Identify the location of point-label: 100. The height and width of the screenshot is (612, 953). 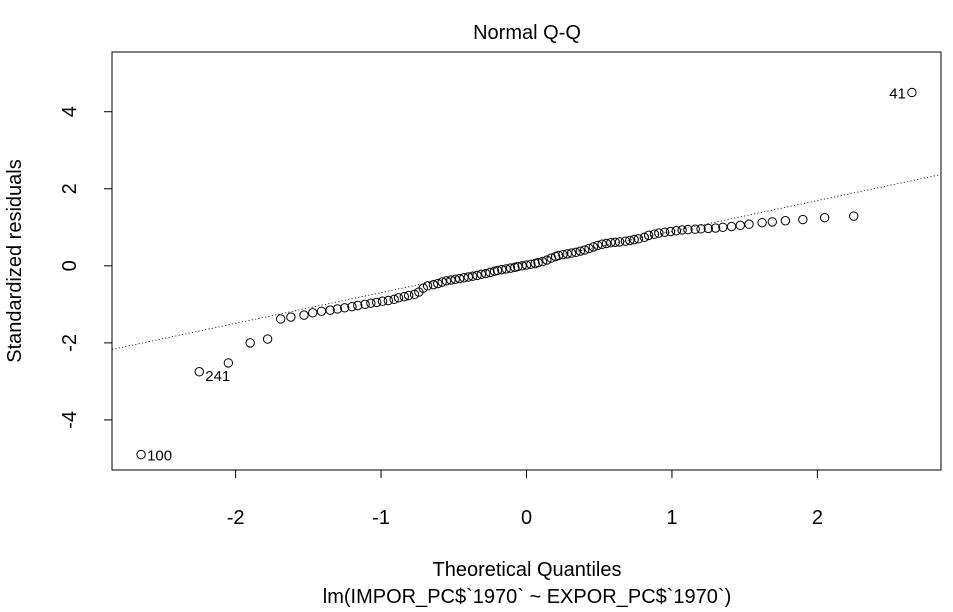
(159, 456).